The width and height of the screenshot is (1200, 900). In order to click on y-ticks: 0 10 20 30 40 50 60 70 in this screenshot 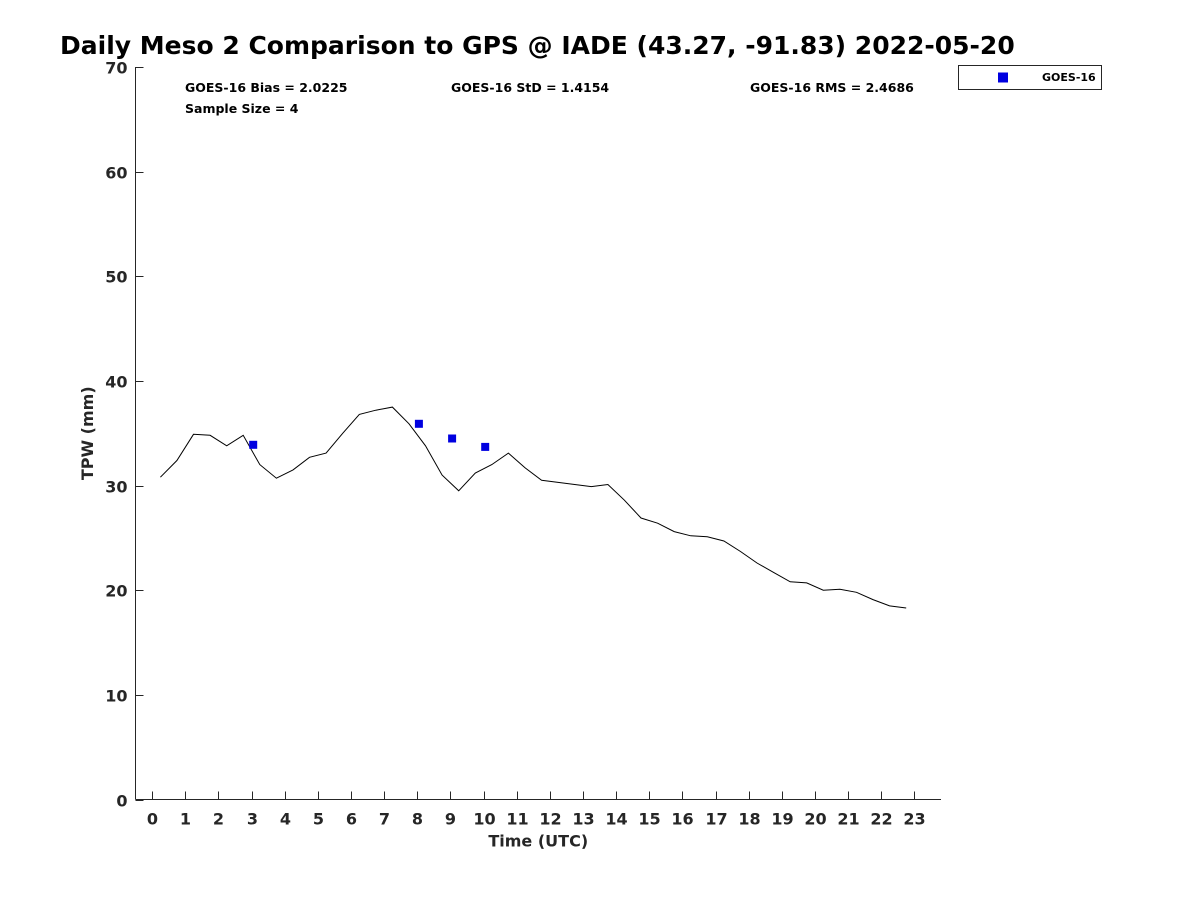, I will do `click(124, 435)`.